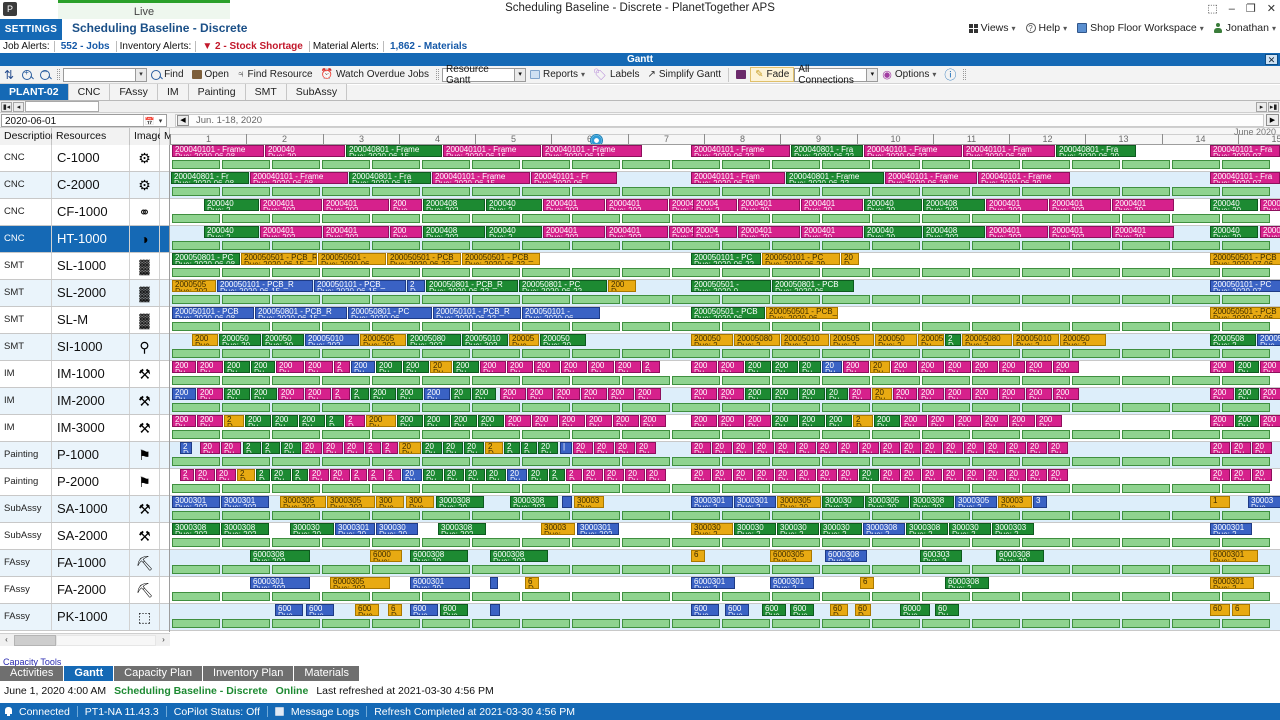 This screenshot has height=720, width=1280. What do you see at coordinates (1245, 151) in the screenshot?
I see `gantt-bar: 200040101 - Fra Due: 2020-07` at bounding box center [1245, 151].